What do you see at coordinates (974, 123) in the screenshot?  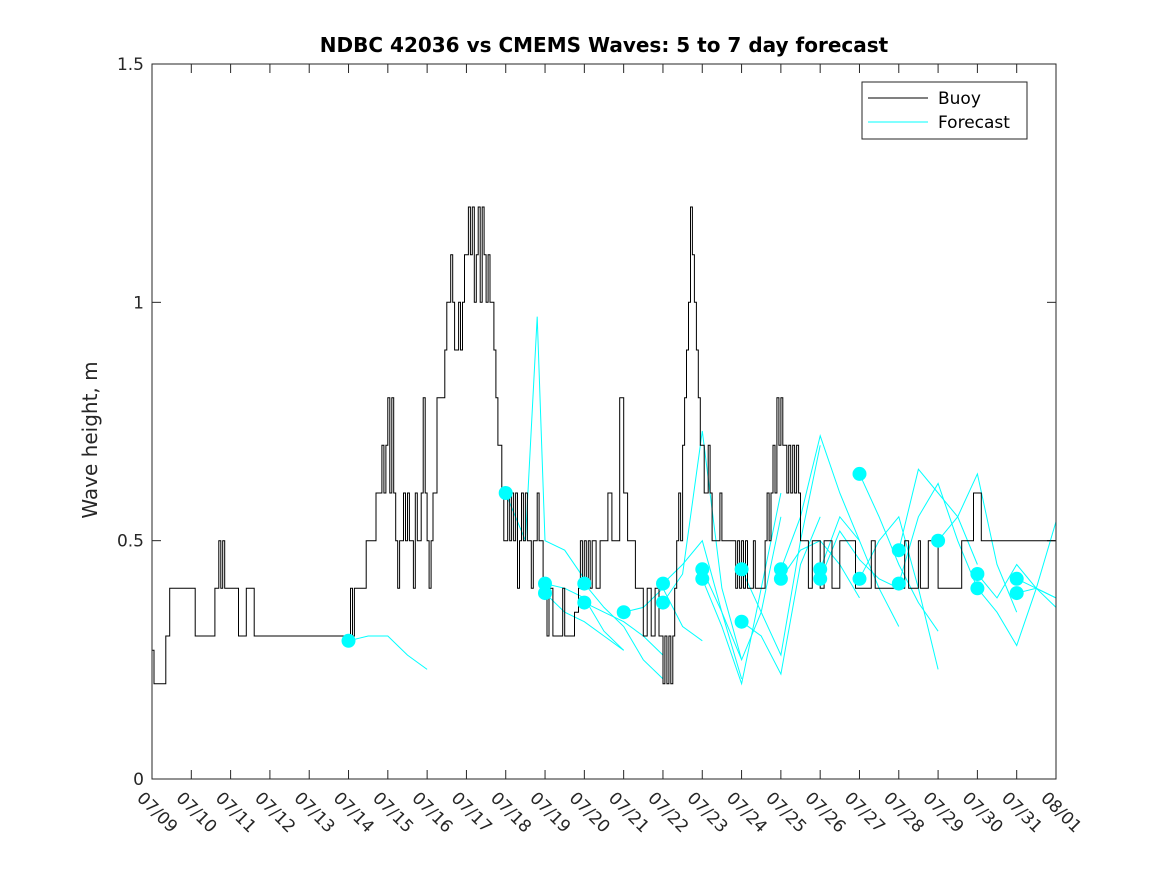 I see `legend-label-forecast: Forecast` at bounding box center [974, 123].